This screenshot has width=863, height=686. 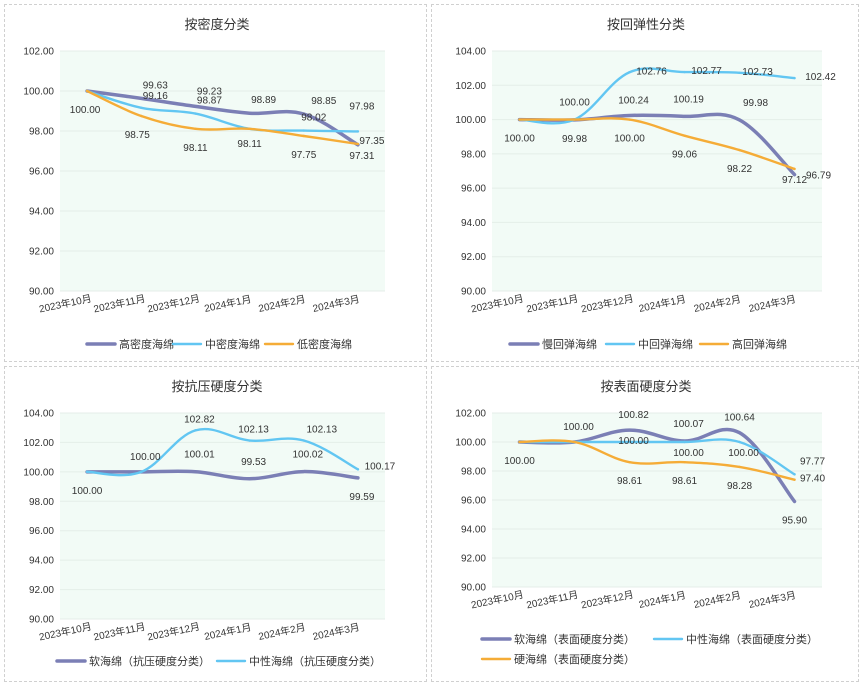 What do you see at coordinates (146, 344) in the screenshot?
I see `legend-entry: 高密度海绵` at bounding box center [146, 344].